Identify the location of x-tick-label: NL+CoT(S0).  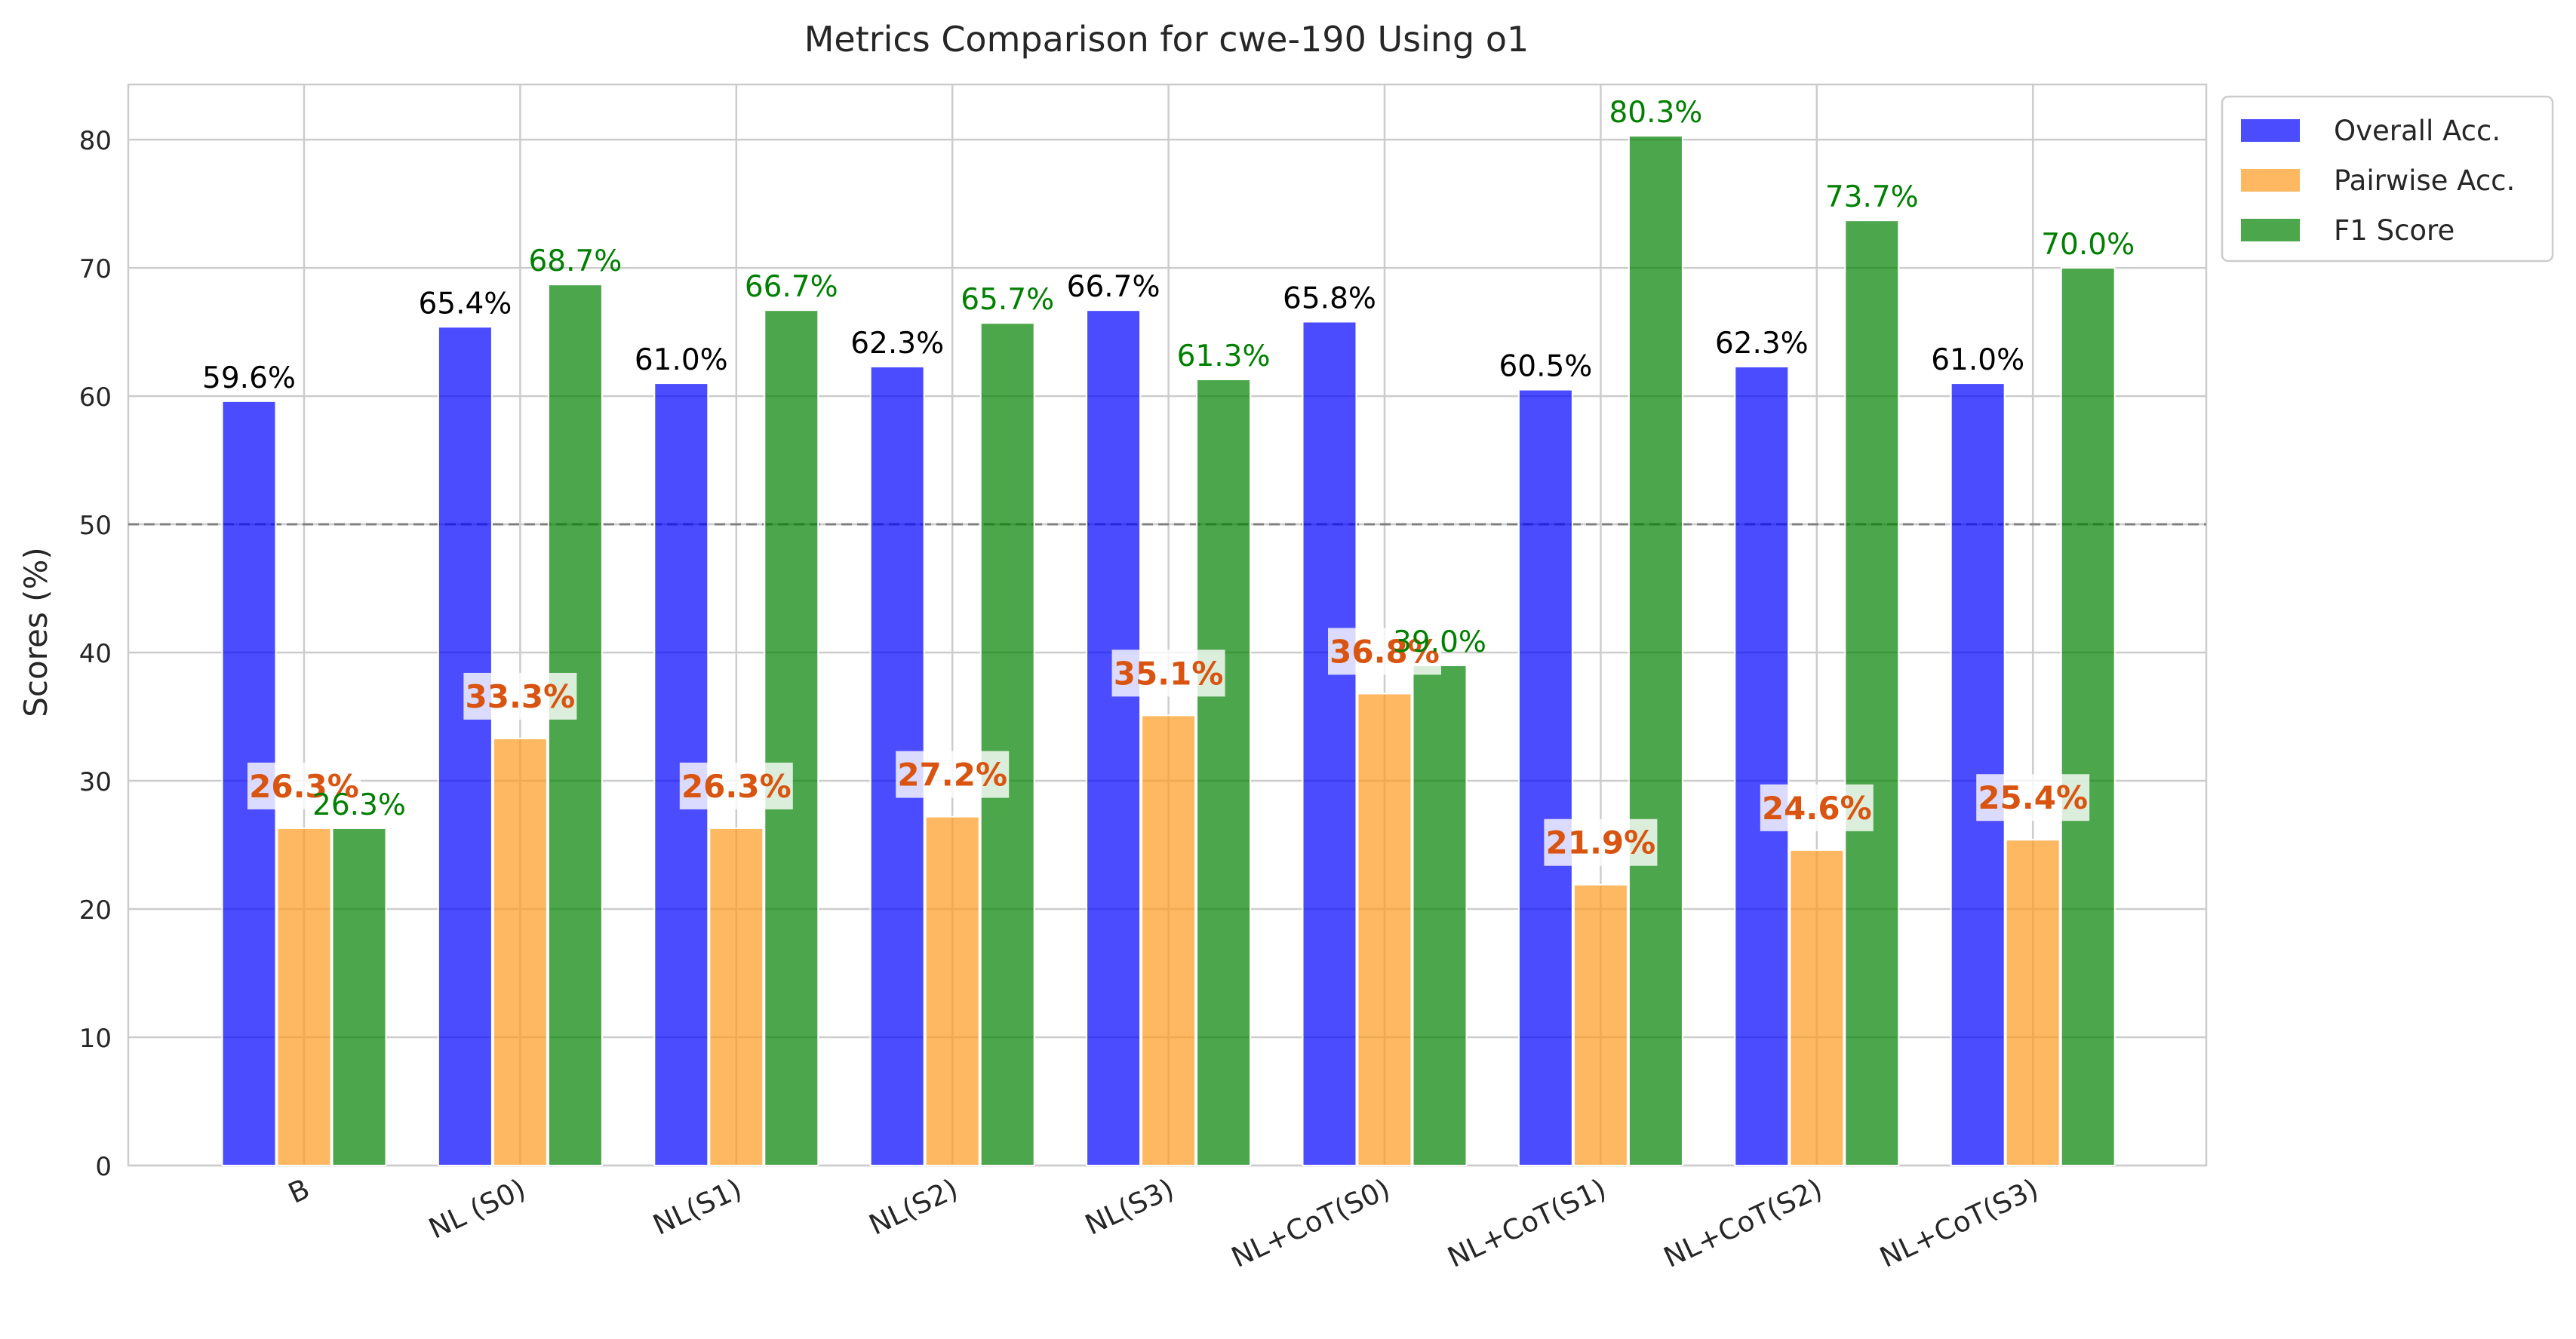
(1311, 1223).